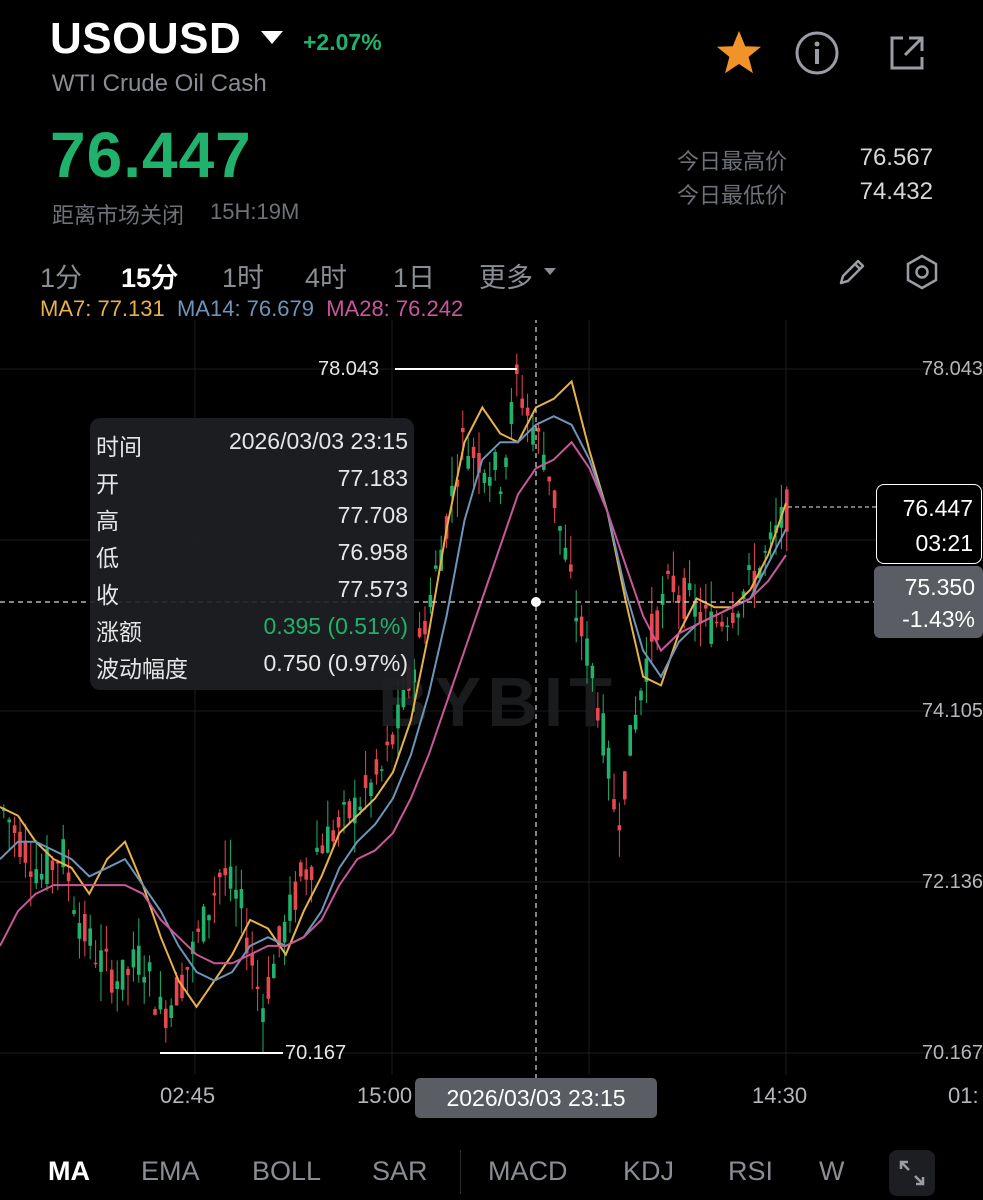  What do you see at coordinates (272, 37) in the screenshot?
I see `symbol-dropdown-icon` at bounding box center [272, 37].